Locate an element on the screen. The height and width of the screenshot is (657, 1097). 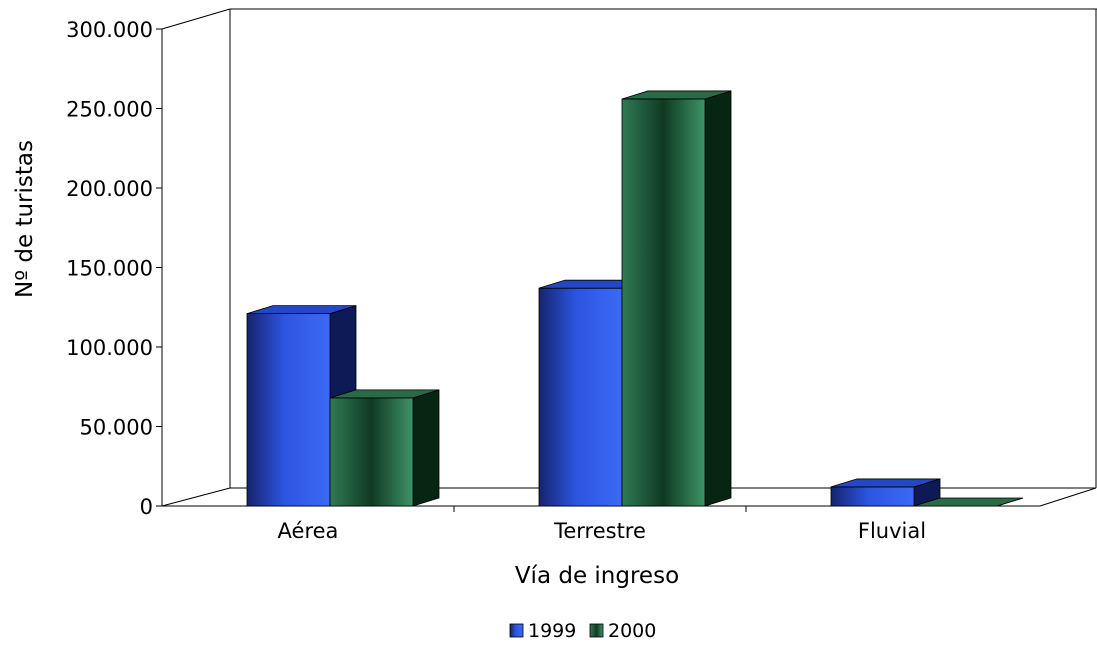
legend-item-2000: 2000 is located at coordinates (622, 631).